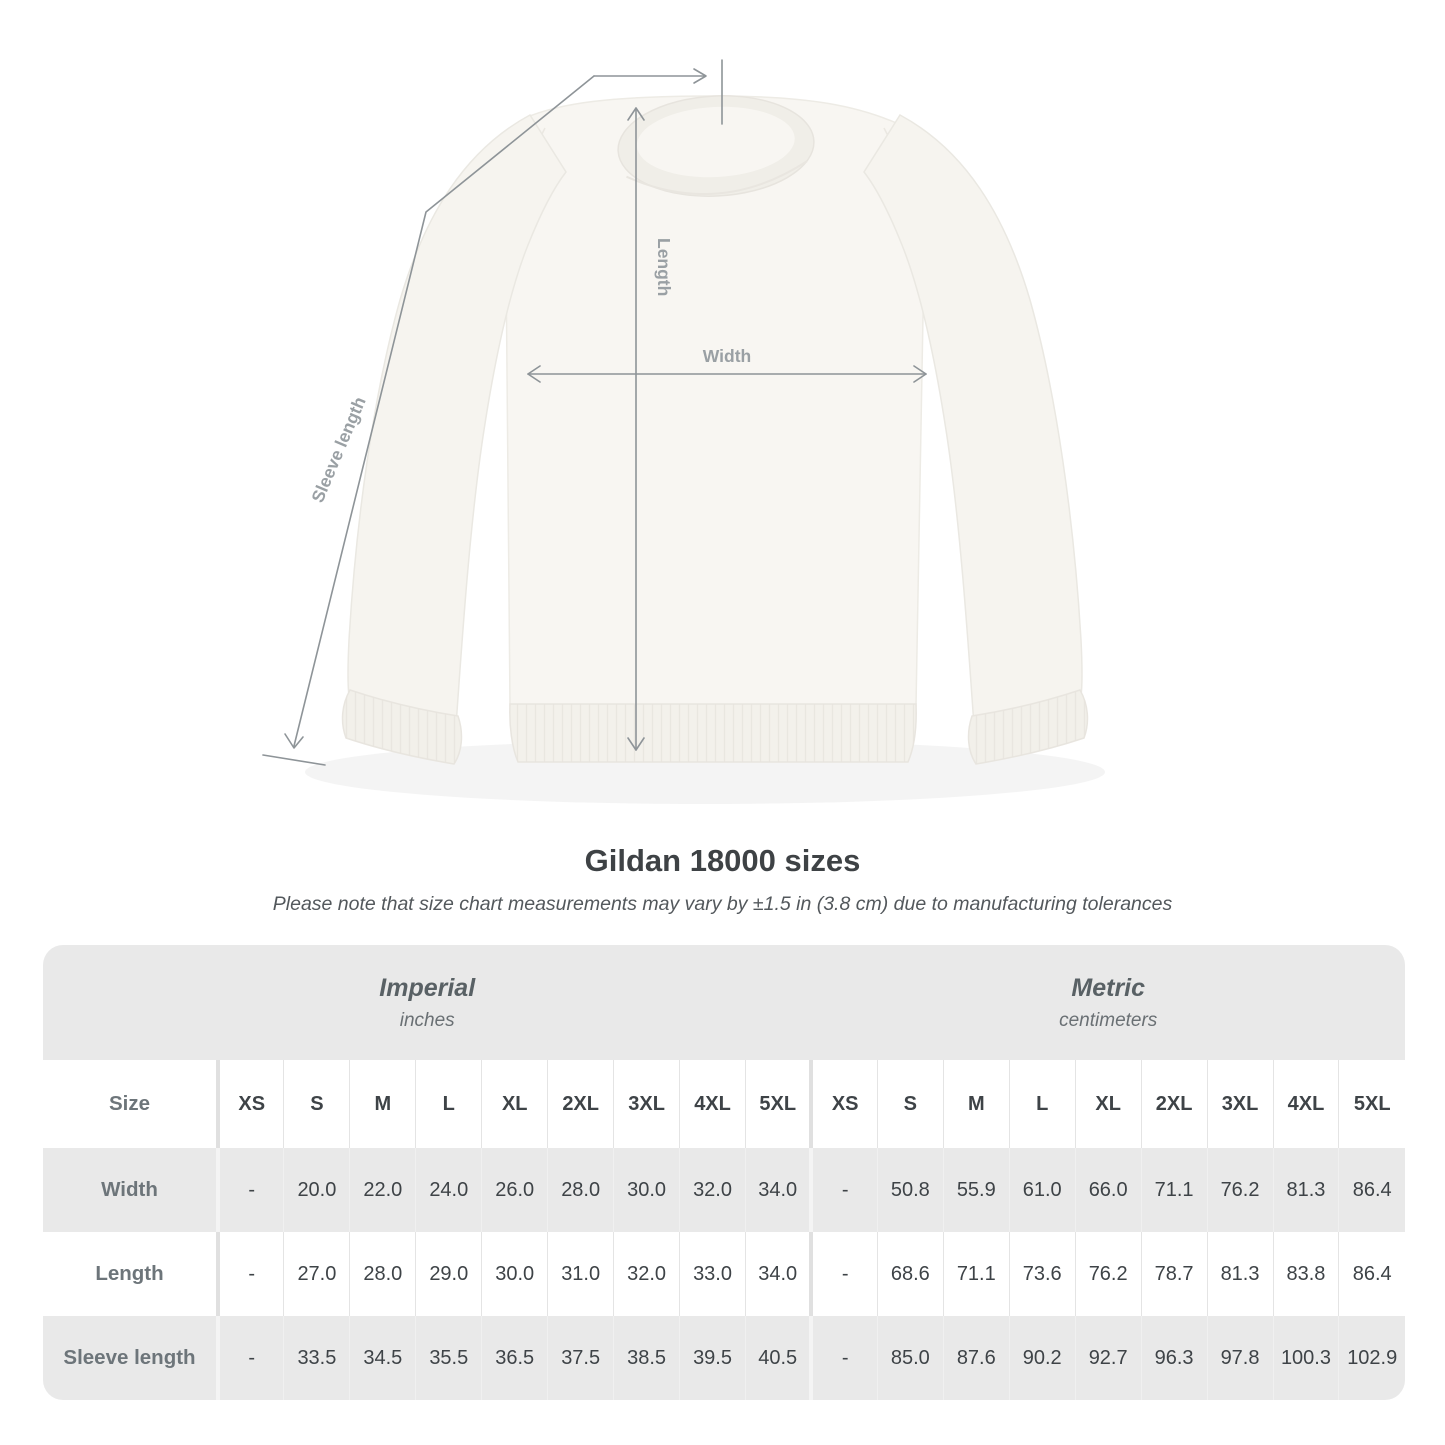 Image resolution: width=1445 pixels, height=1445 pixels. I want to click on measurement-value: 34.5, so click(382, 1358).